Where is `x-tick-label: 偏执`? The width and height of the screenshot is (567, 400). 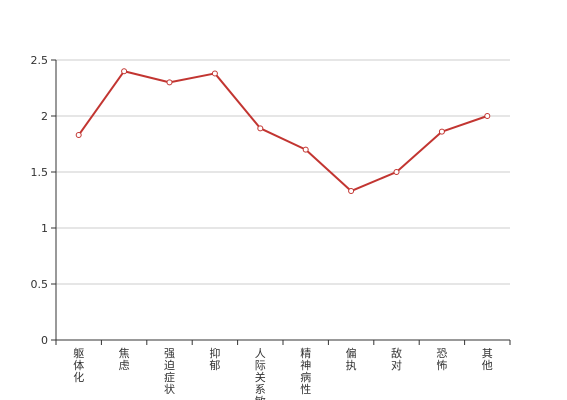
x-tick-label: 偏执 is located at coordinates (351, 359).